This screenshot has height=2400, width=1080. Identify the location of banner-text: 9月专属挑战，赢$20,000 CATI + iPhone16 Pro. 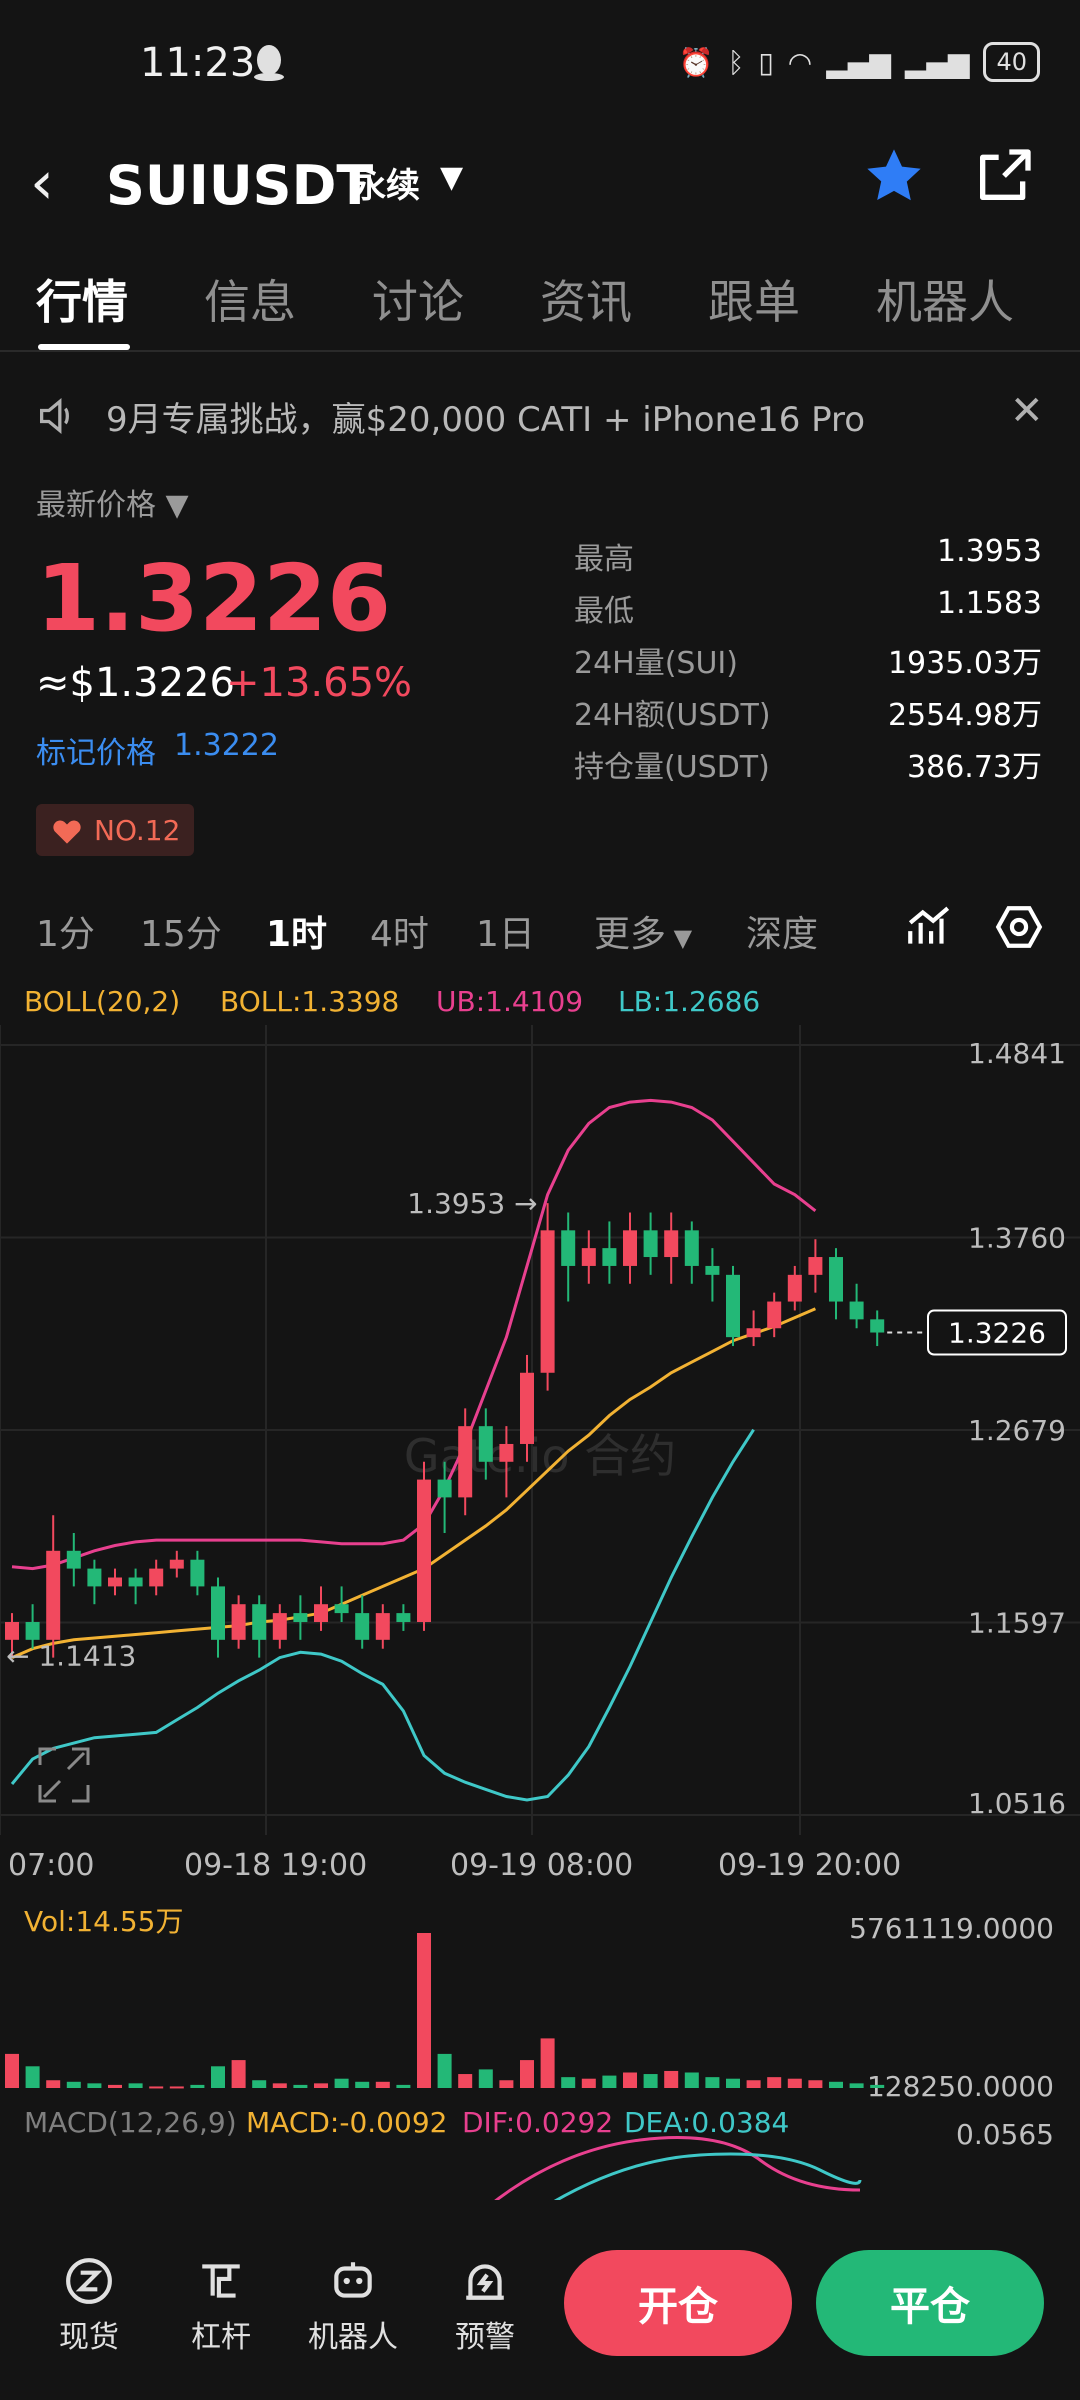
(486, 420).